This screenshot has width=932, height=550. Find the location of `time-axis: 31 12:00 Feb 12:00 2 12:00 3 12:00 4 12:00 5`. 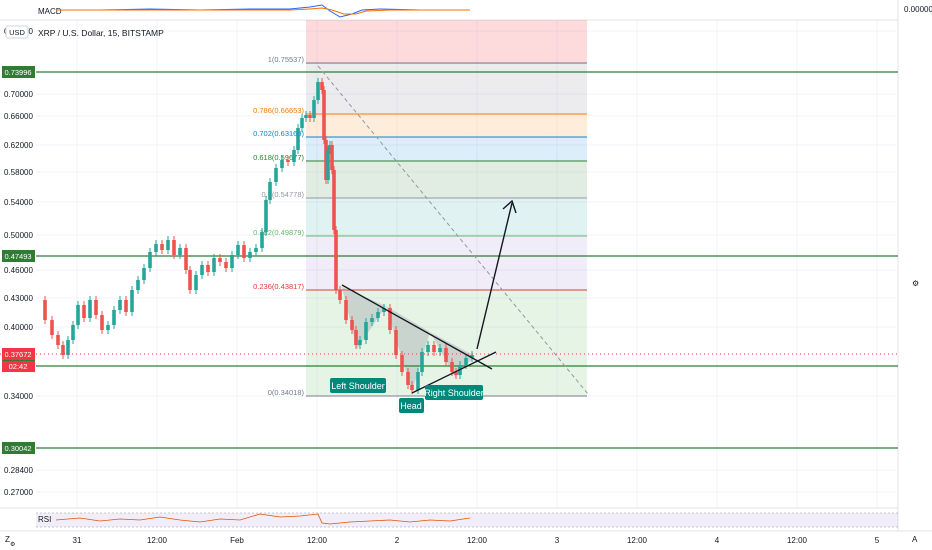

time-axis: 31 12:00 Feb 12:00 2 12:00 3 12:00 4 12:00 5 is located at coordinates (476, 540).